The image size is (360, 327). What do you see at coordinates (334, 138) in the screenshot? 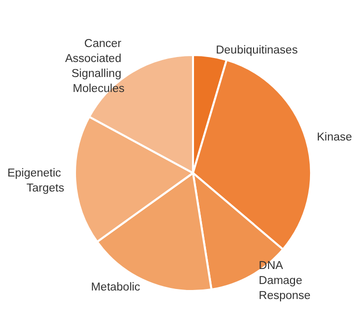
I see `slice-label: Kinase` at bounding box center [334, 138].